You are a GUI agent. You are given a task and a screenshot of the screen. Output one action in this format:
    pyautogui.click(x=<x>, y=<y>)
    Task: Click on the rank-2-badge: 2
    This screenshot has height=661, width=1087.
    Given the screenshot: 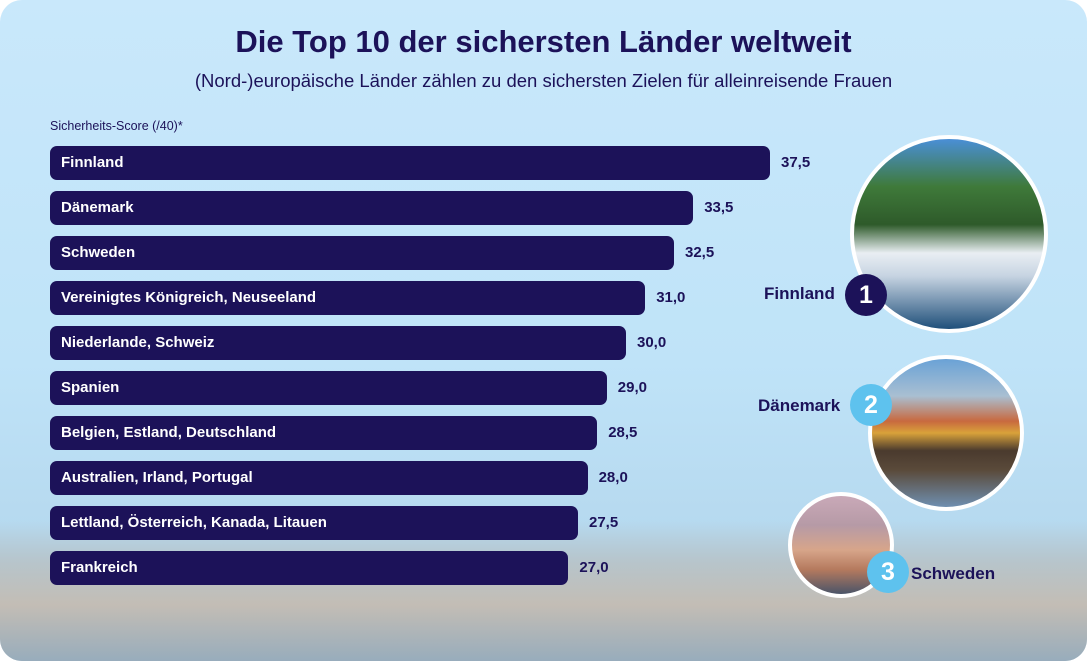 What is the action you would take?
    pyautogui.click(x=871, y=405)
    